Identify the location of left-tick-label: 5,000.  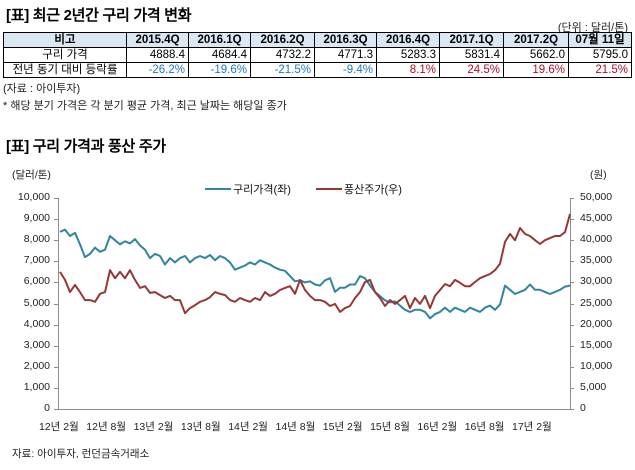
(36, 302).